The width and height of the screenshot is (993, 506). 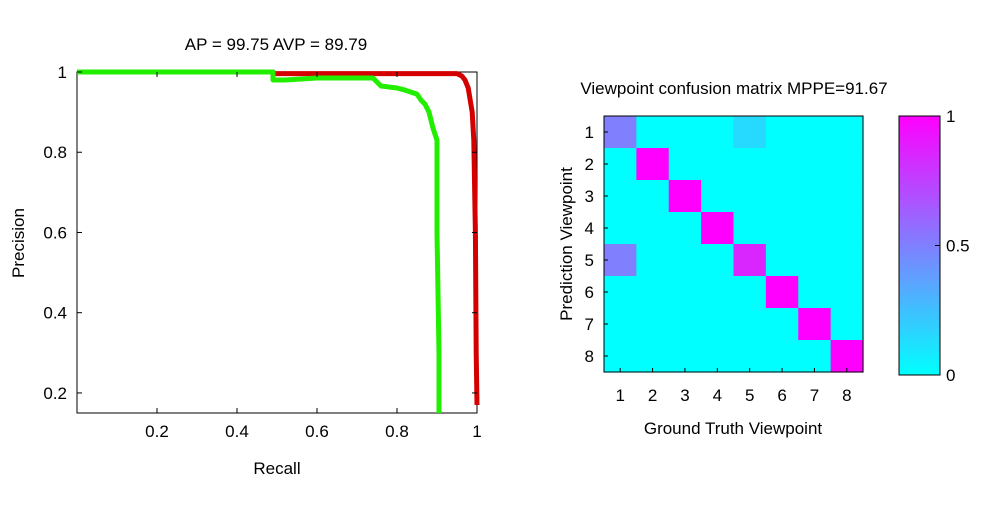 What do you see at coordinates (749, 395) in the screenshot?
I see `cm-x-tick-label: 5` at bounding box center [749, 395].